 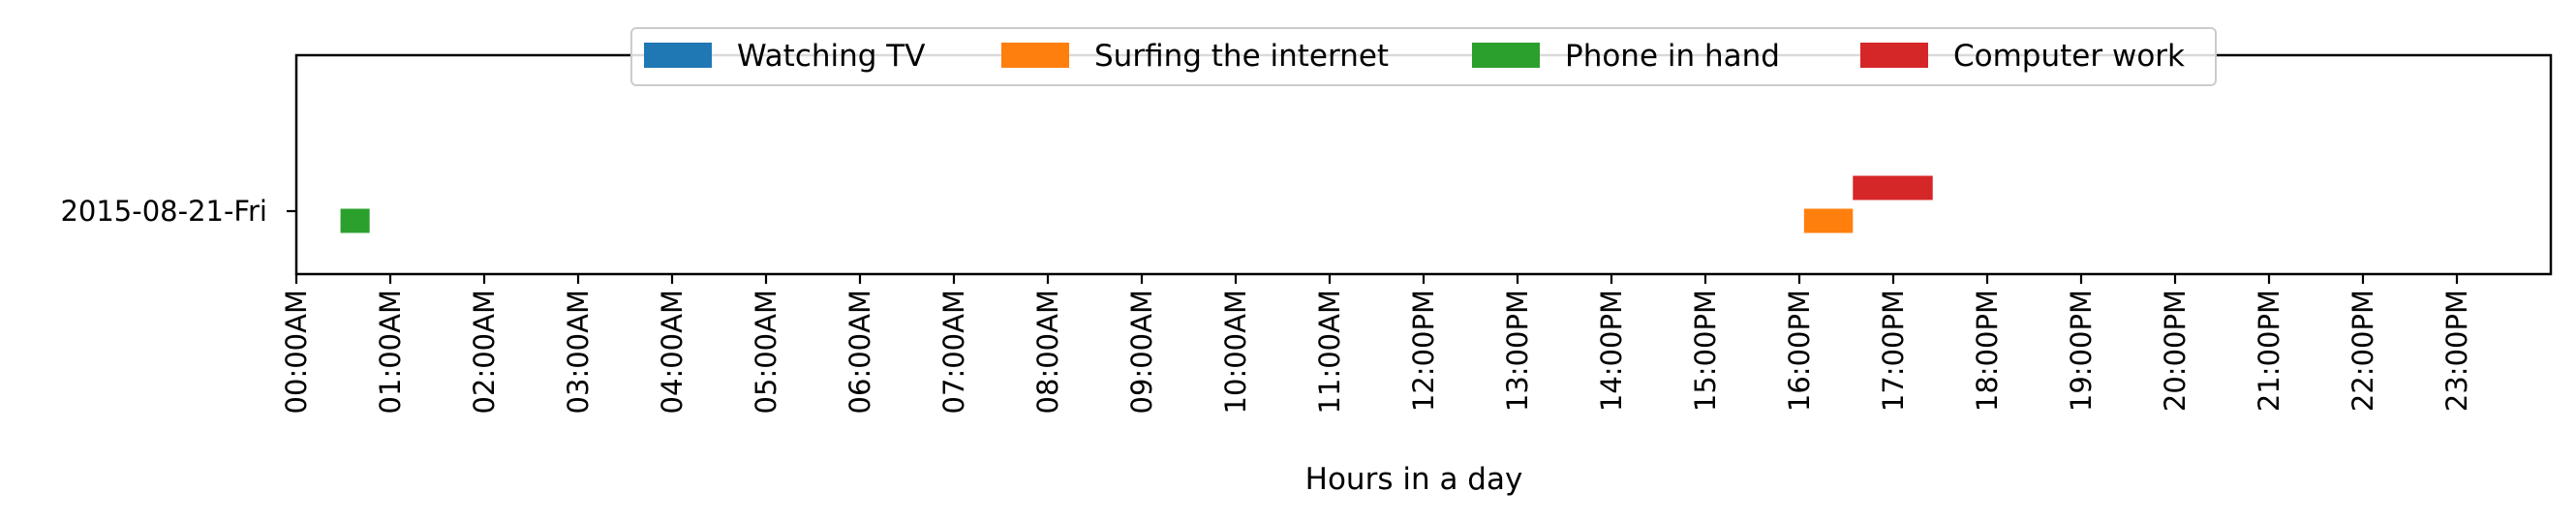 What do you see at coordinates (1329, 352) in the screenshot?
I see `x-tick-label: 11:00AM` at bounding box center [1329, 352].